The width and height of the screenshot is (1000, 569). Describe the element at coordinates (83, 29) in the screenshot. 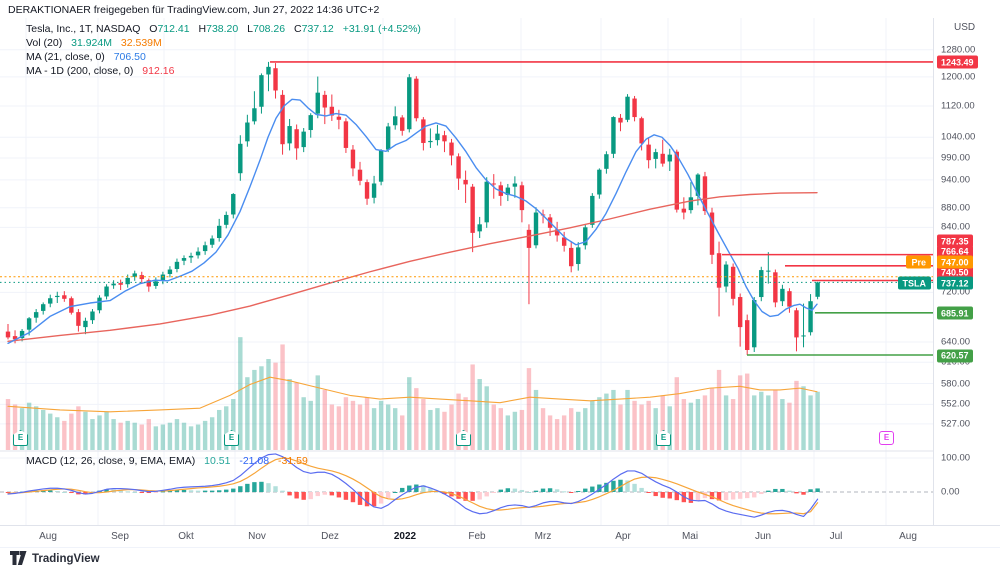

I see `symbol-title: Tesla, Inc., 1T, NASDAQ` at that location.